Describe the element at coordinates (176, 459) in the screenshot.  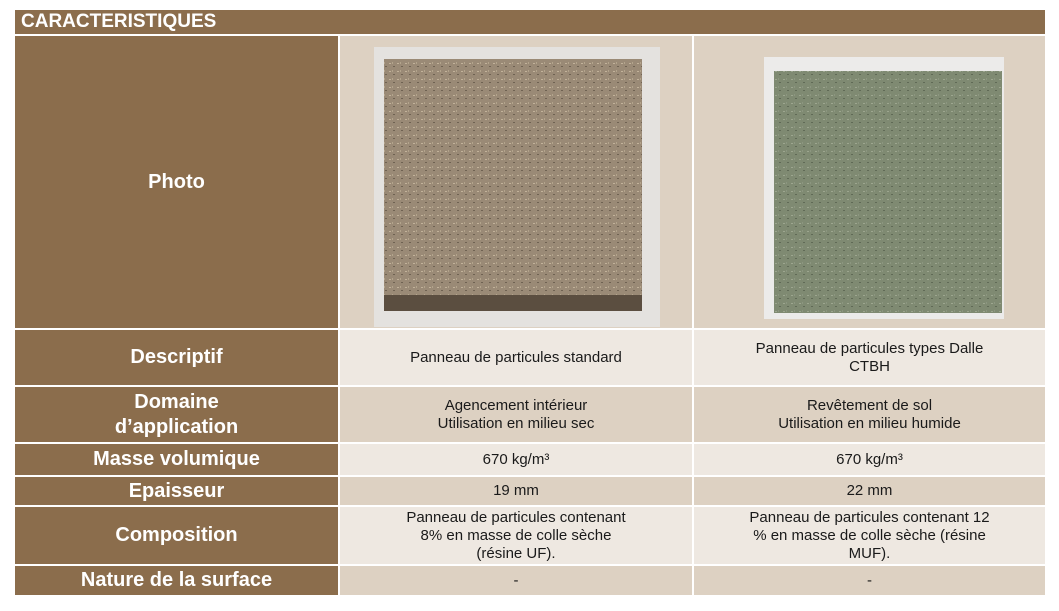
I see `row-label: Masse volumique` at that location.